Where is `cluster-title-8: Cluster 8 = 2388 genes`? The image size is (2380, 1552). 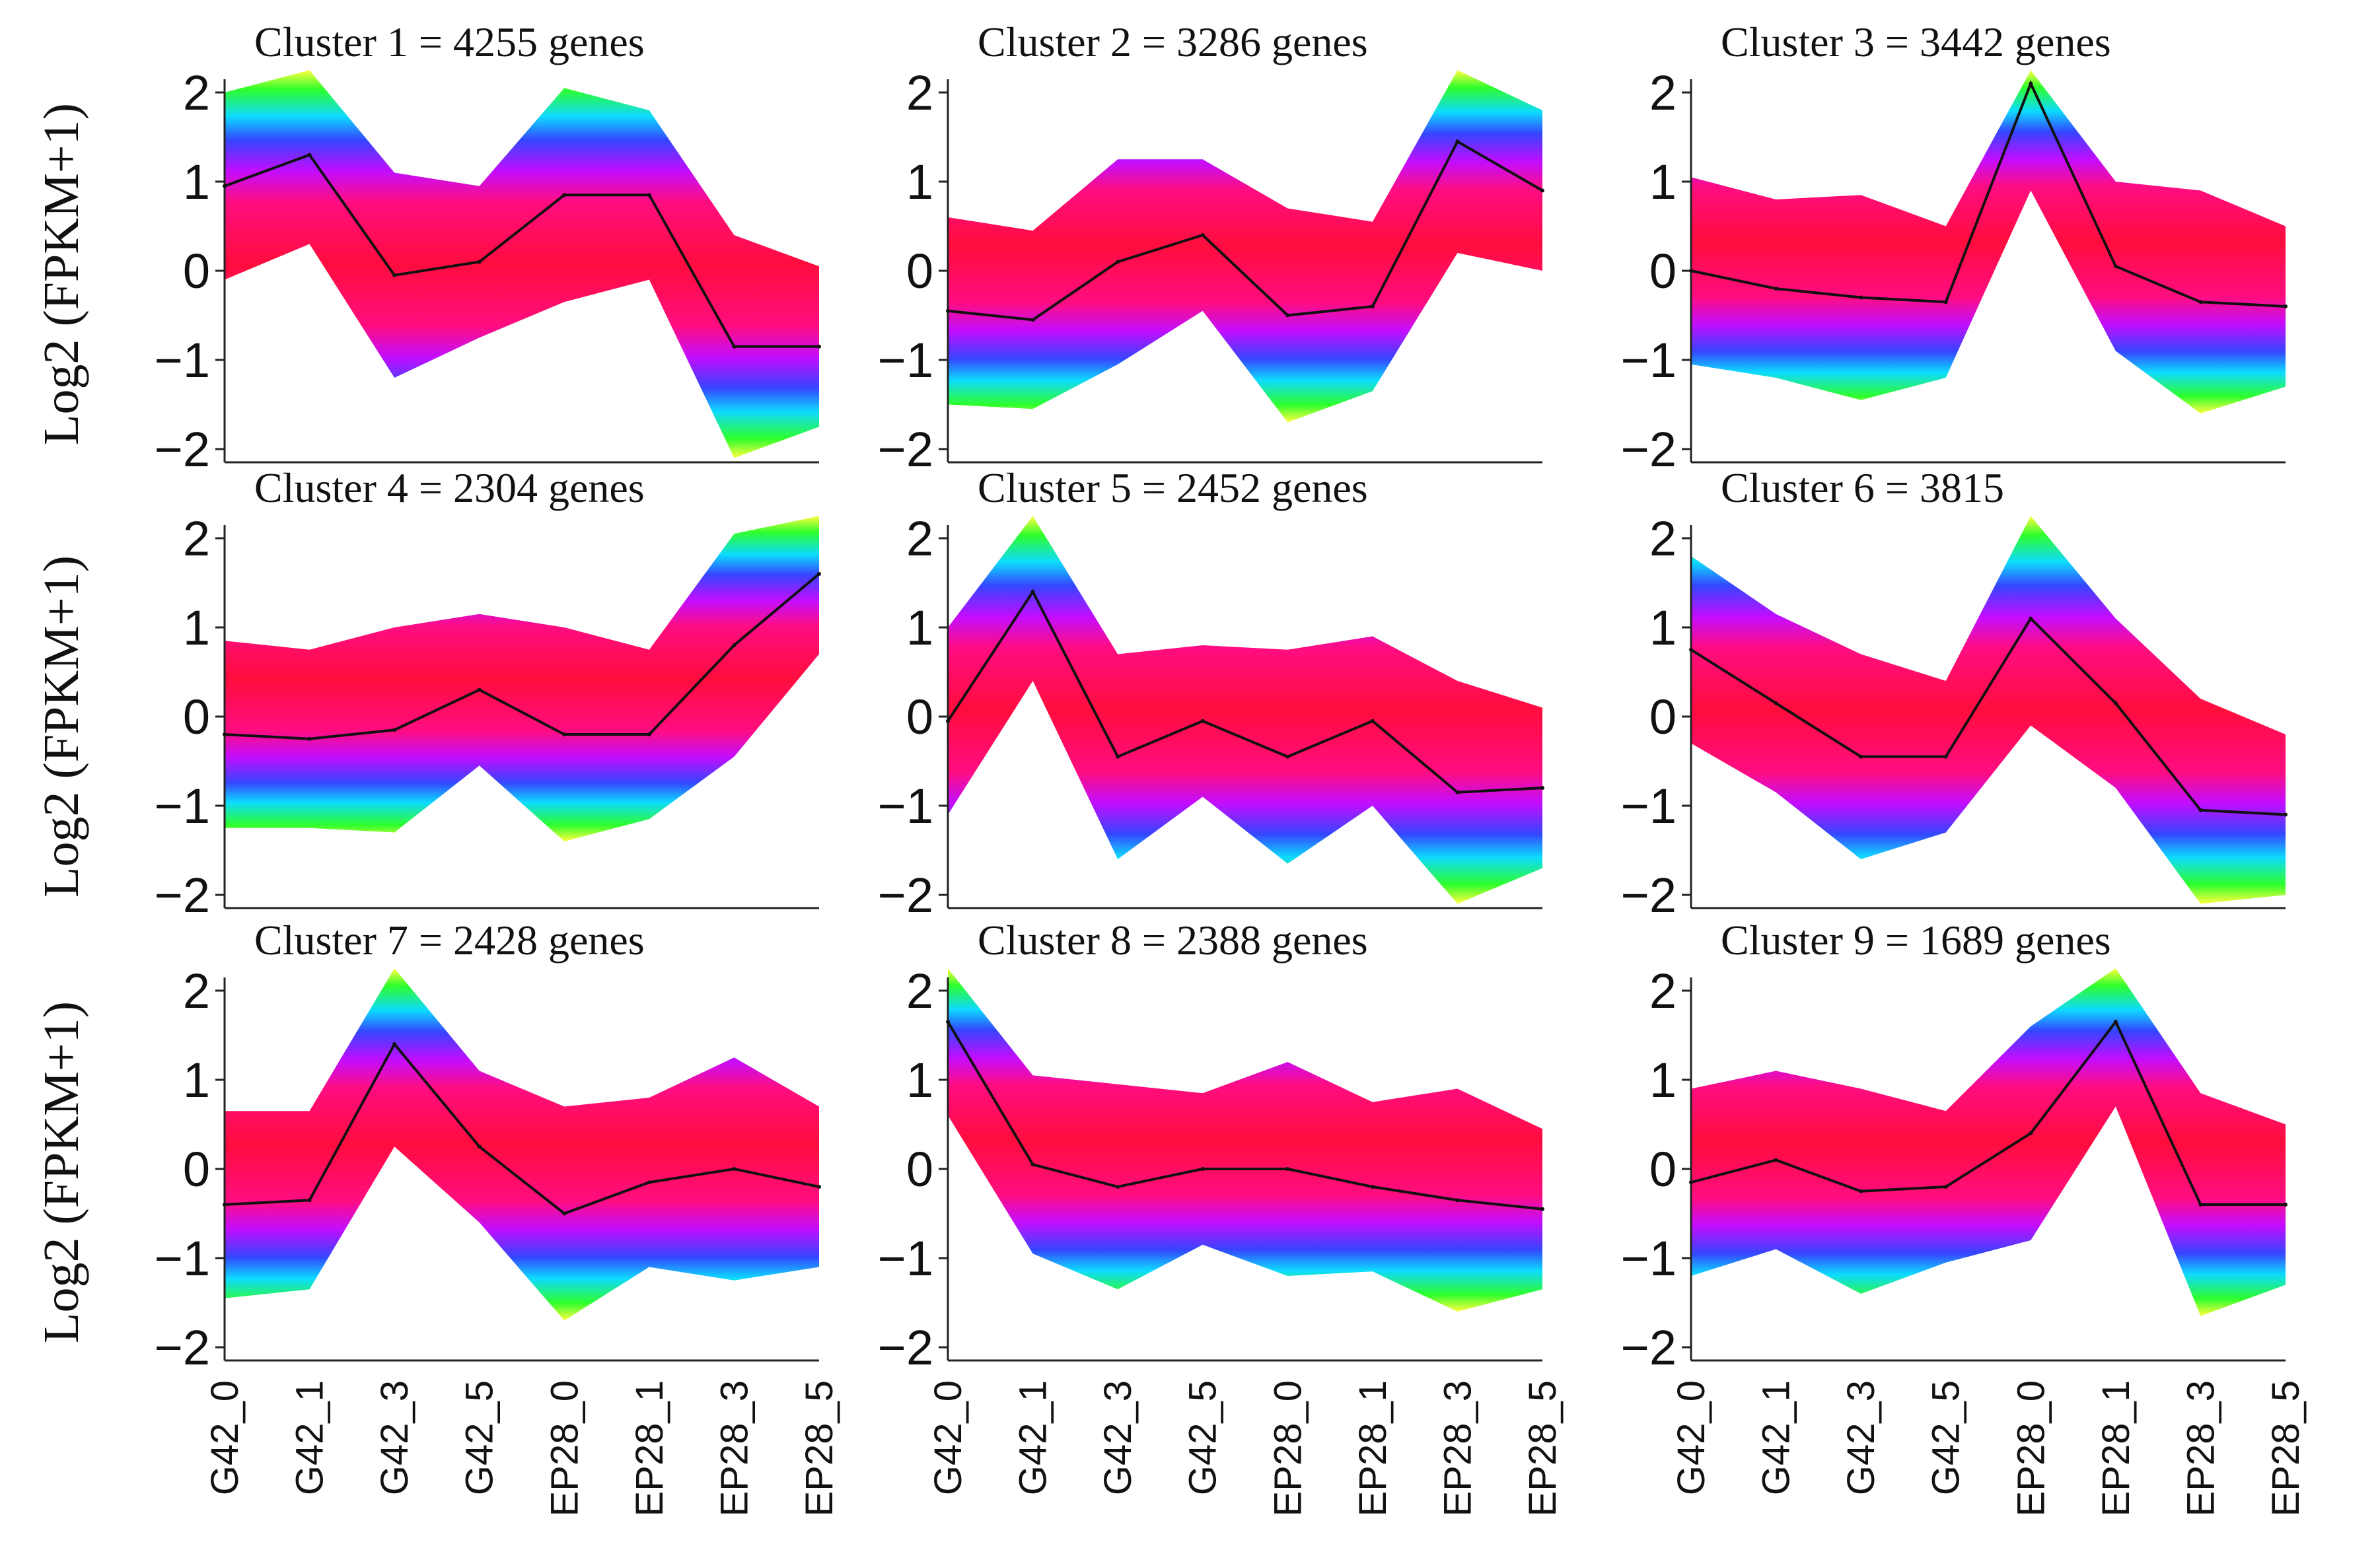
cluster-title-8: Cluster 8 = 2388 genes is located at coordinates (1173, 940).